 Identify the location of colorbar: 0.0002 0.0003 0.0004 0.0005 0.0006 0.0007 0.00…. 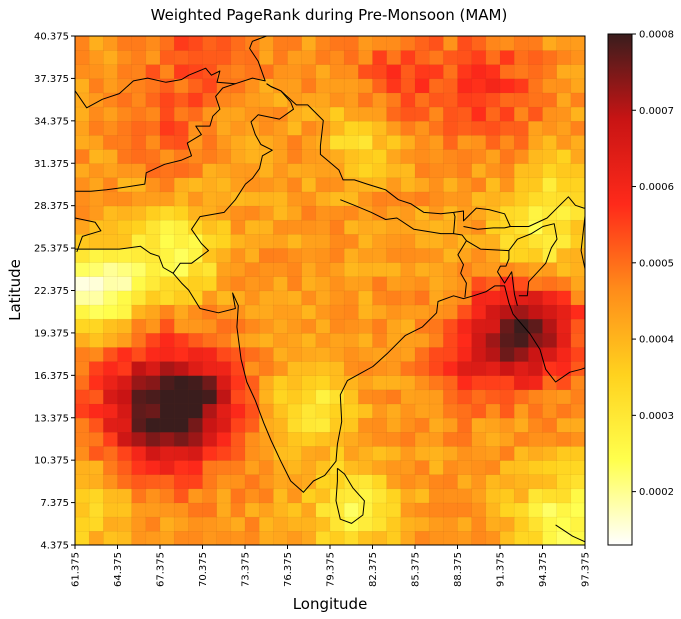
(640, 288).